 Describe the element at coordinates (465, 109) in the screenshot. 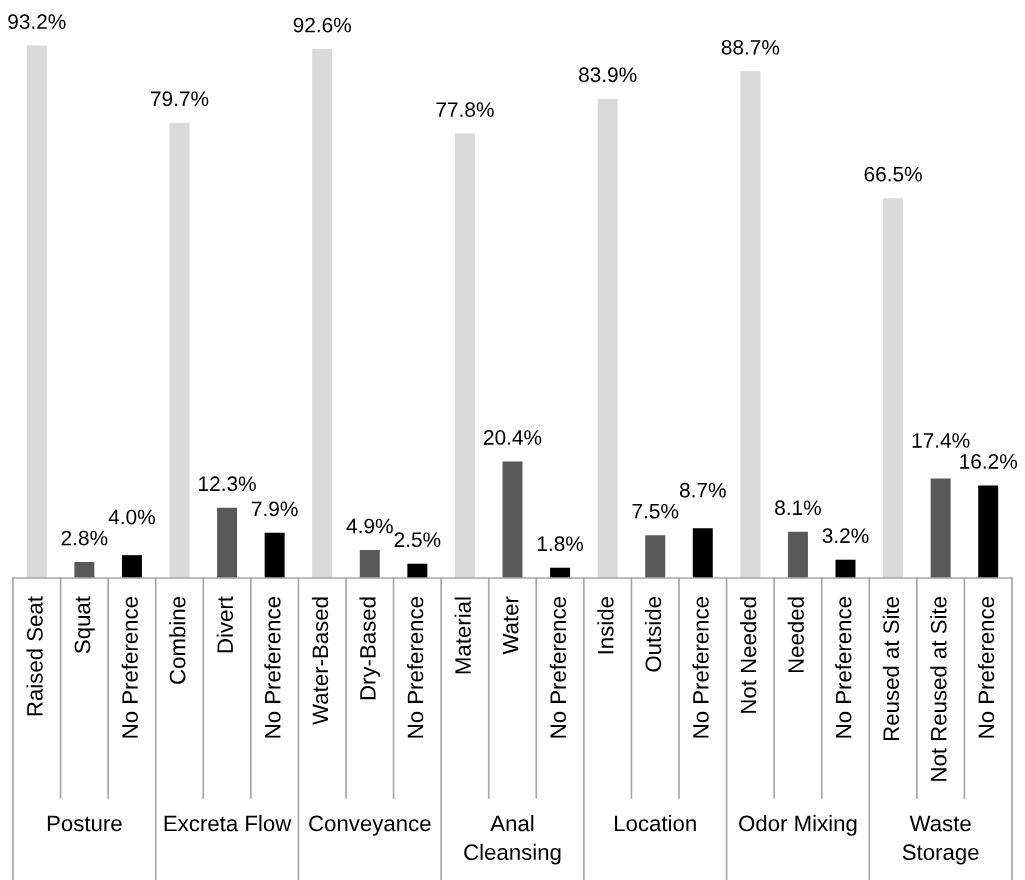

I see `data-label: 77.8%` at that location.